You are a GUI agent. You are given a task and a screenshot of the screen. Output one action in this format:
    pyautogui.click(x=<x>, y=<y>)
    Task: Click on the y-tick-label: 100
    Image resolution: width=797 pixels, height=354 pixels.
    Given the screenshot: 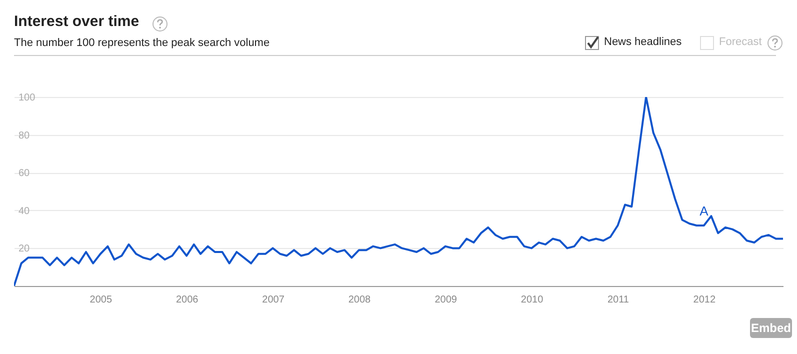 What is the action you would take?
    pyautogui.click(x=27, y=98)
    